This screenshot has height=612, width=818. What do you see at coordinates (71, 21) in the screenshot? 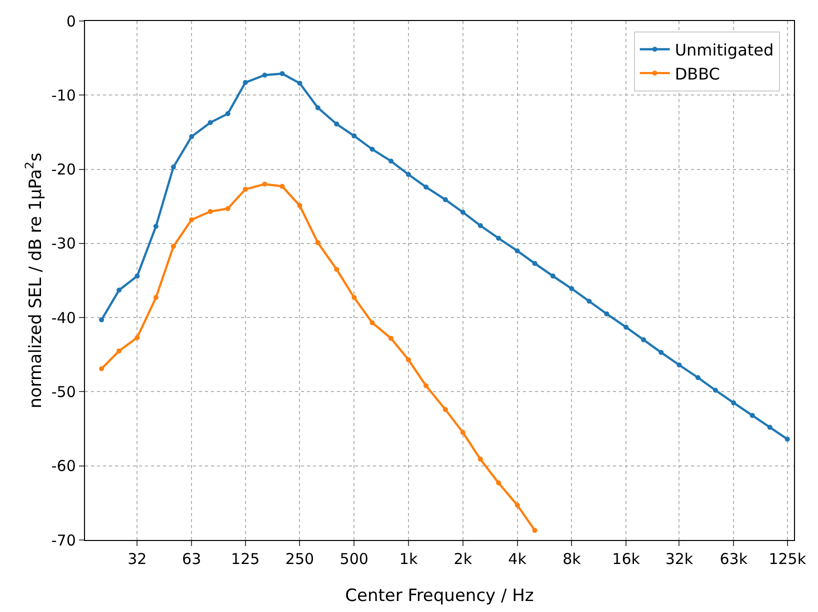
I see `y-tick-label: 0` at bounding box center [71, 21].